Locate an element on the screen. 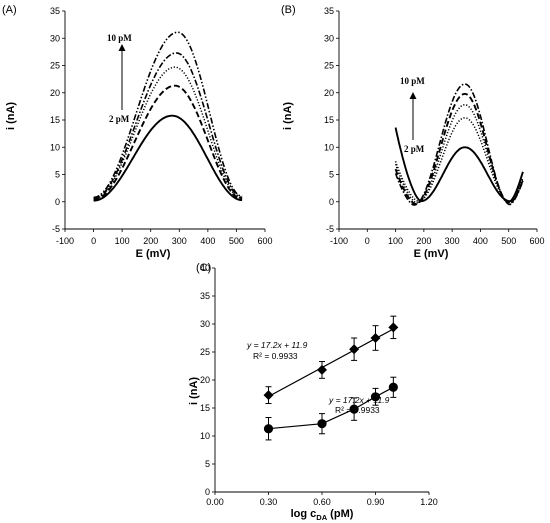  fit-r2-upper: R² = 0.9933 is located at coordinates (275, 356).